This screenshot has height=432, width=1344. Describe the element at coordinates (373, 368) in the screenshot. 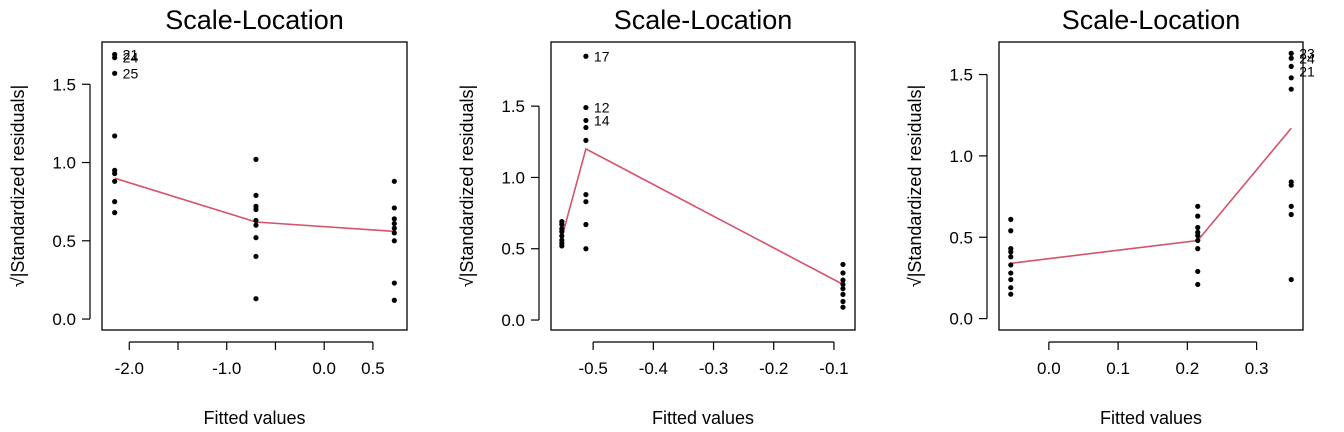

I see `x-tick-label: 0.5` at that location.